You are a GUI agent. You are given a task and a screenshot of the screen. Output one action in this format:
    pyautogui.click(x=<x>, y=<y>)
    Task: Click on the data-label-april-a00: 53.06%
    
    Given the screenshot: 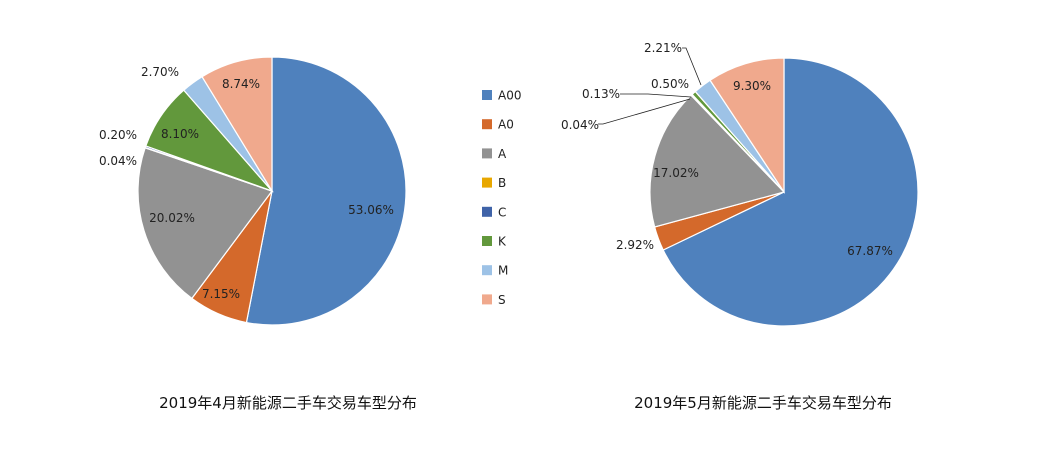 What is the action you would take?
    pyautogui.click(x=371, y=210)
    